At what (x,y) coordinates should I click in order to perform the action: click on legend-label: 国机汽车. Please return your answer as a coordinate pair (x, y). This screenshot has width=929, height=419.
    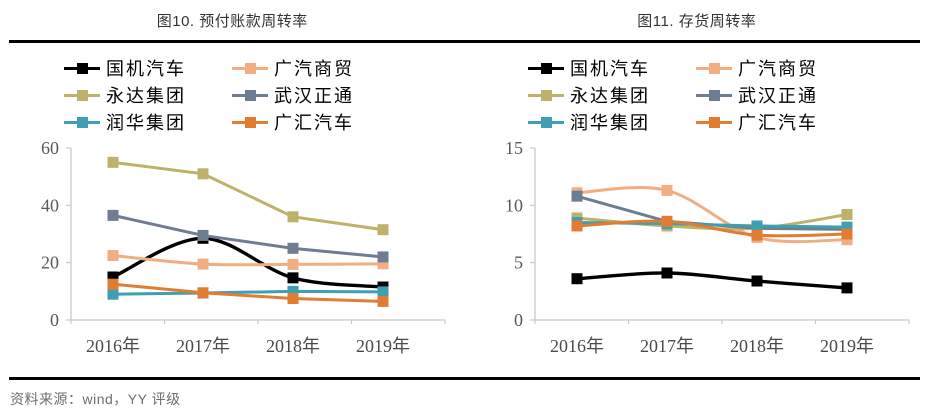
    Looking at the image, I should click on (610, 69).